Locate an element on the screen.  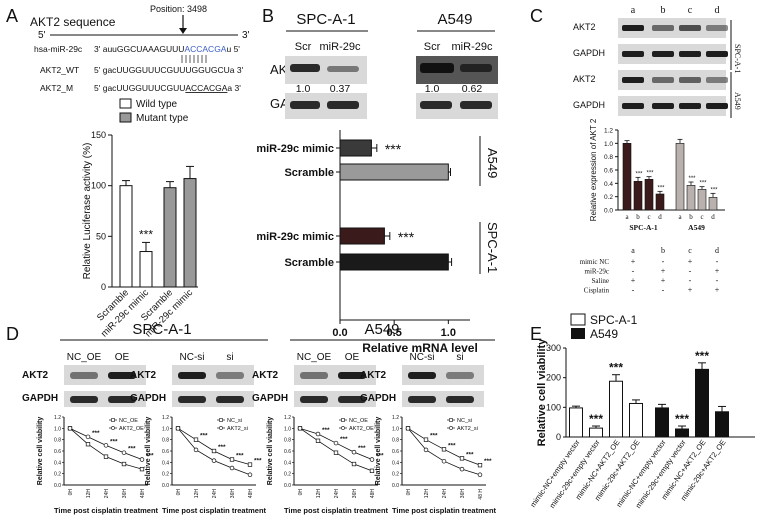
d-y-tick-label: 0.4 is located at coordinates (287, 463).